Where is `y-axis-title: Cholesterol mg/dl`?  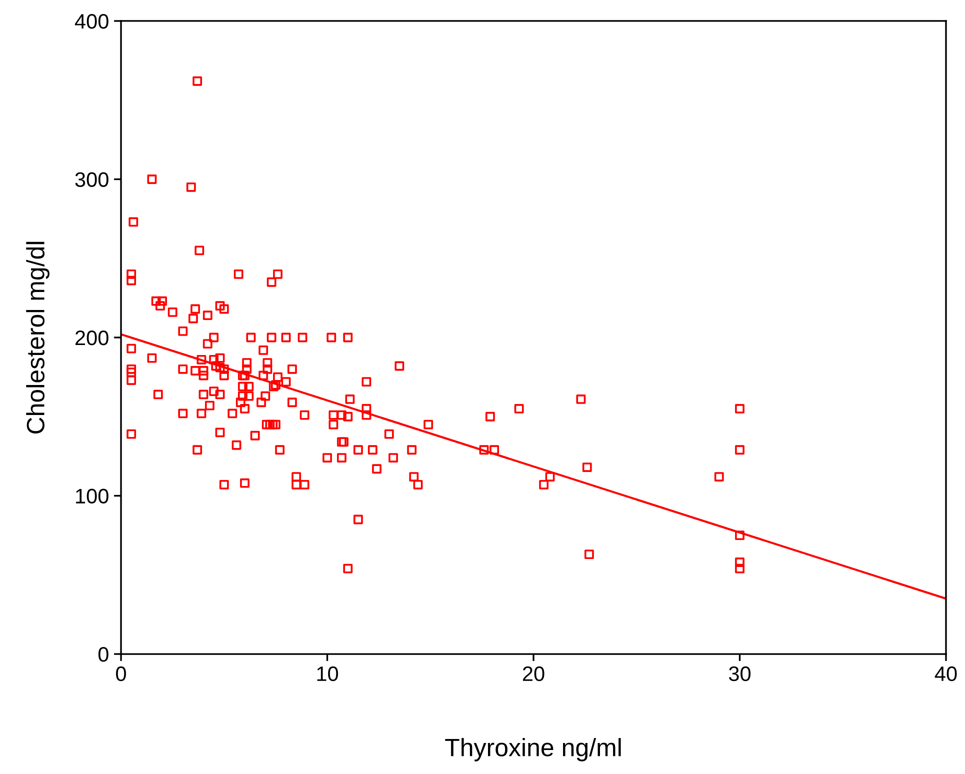 y-axis-title: Cholesterol mg/dl is located at coordinates (38, 338).